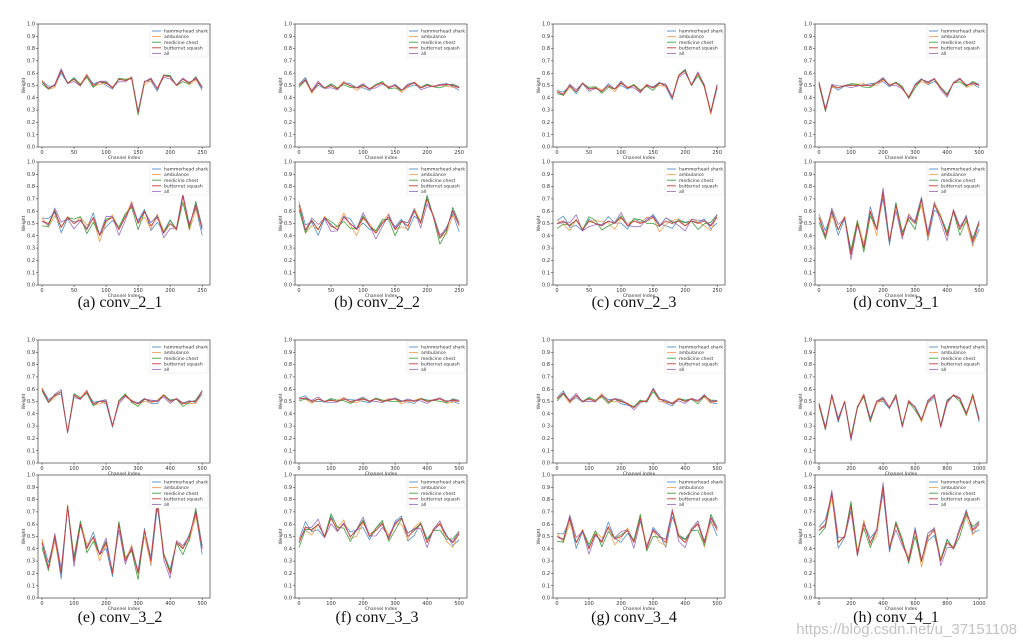 Image resolution: width=1023 pixels, height=642 pixels. I want to click on x-tick-label: 500, so click(459, 469).